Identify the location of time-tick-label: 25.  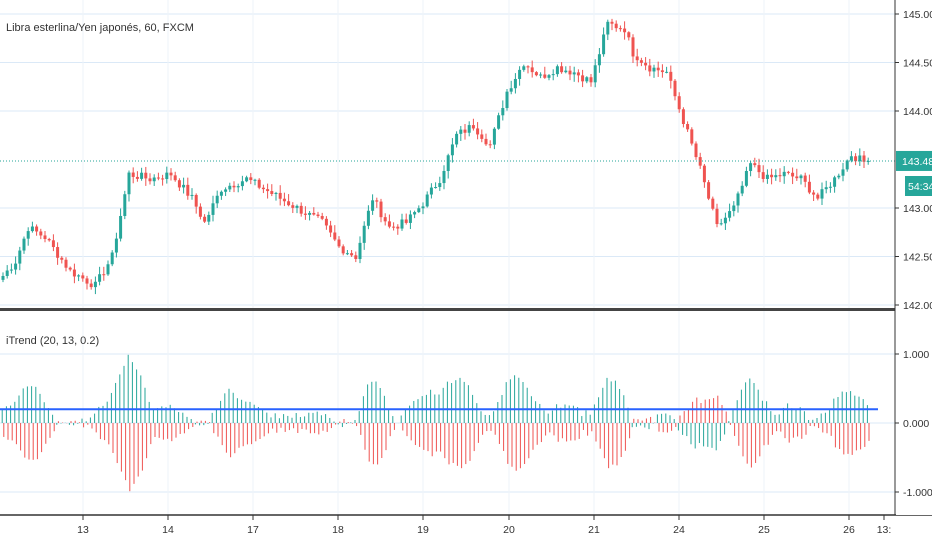
(764, 530).